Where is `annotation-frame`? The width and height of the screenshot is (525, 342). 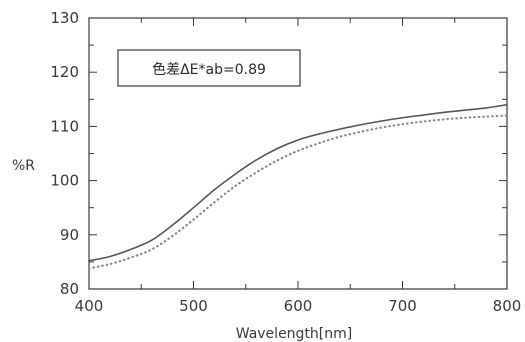
annotation-frame is located at coordinates (209, 68).